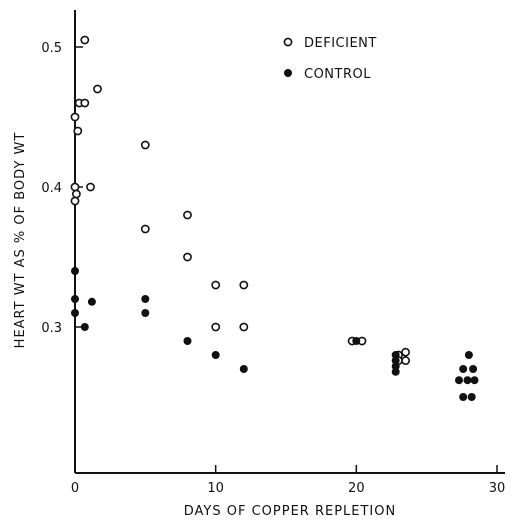 Image resolution: width=513 pixels, height=525 pixels. Describe the element at coordinates (51, 188) in the screenshot. I see `y-tick-label: 0.4` at that location.